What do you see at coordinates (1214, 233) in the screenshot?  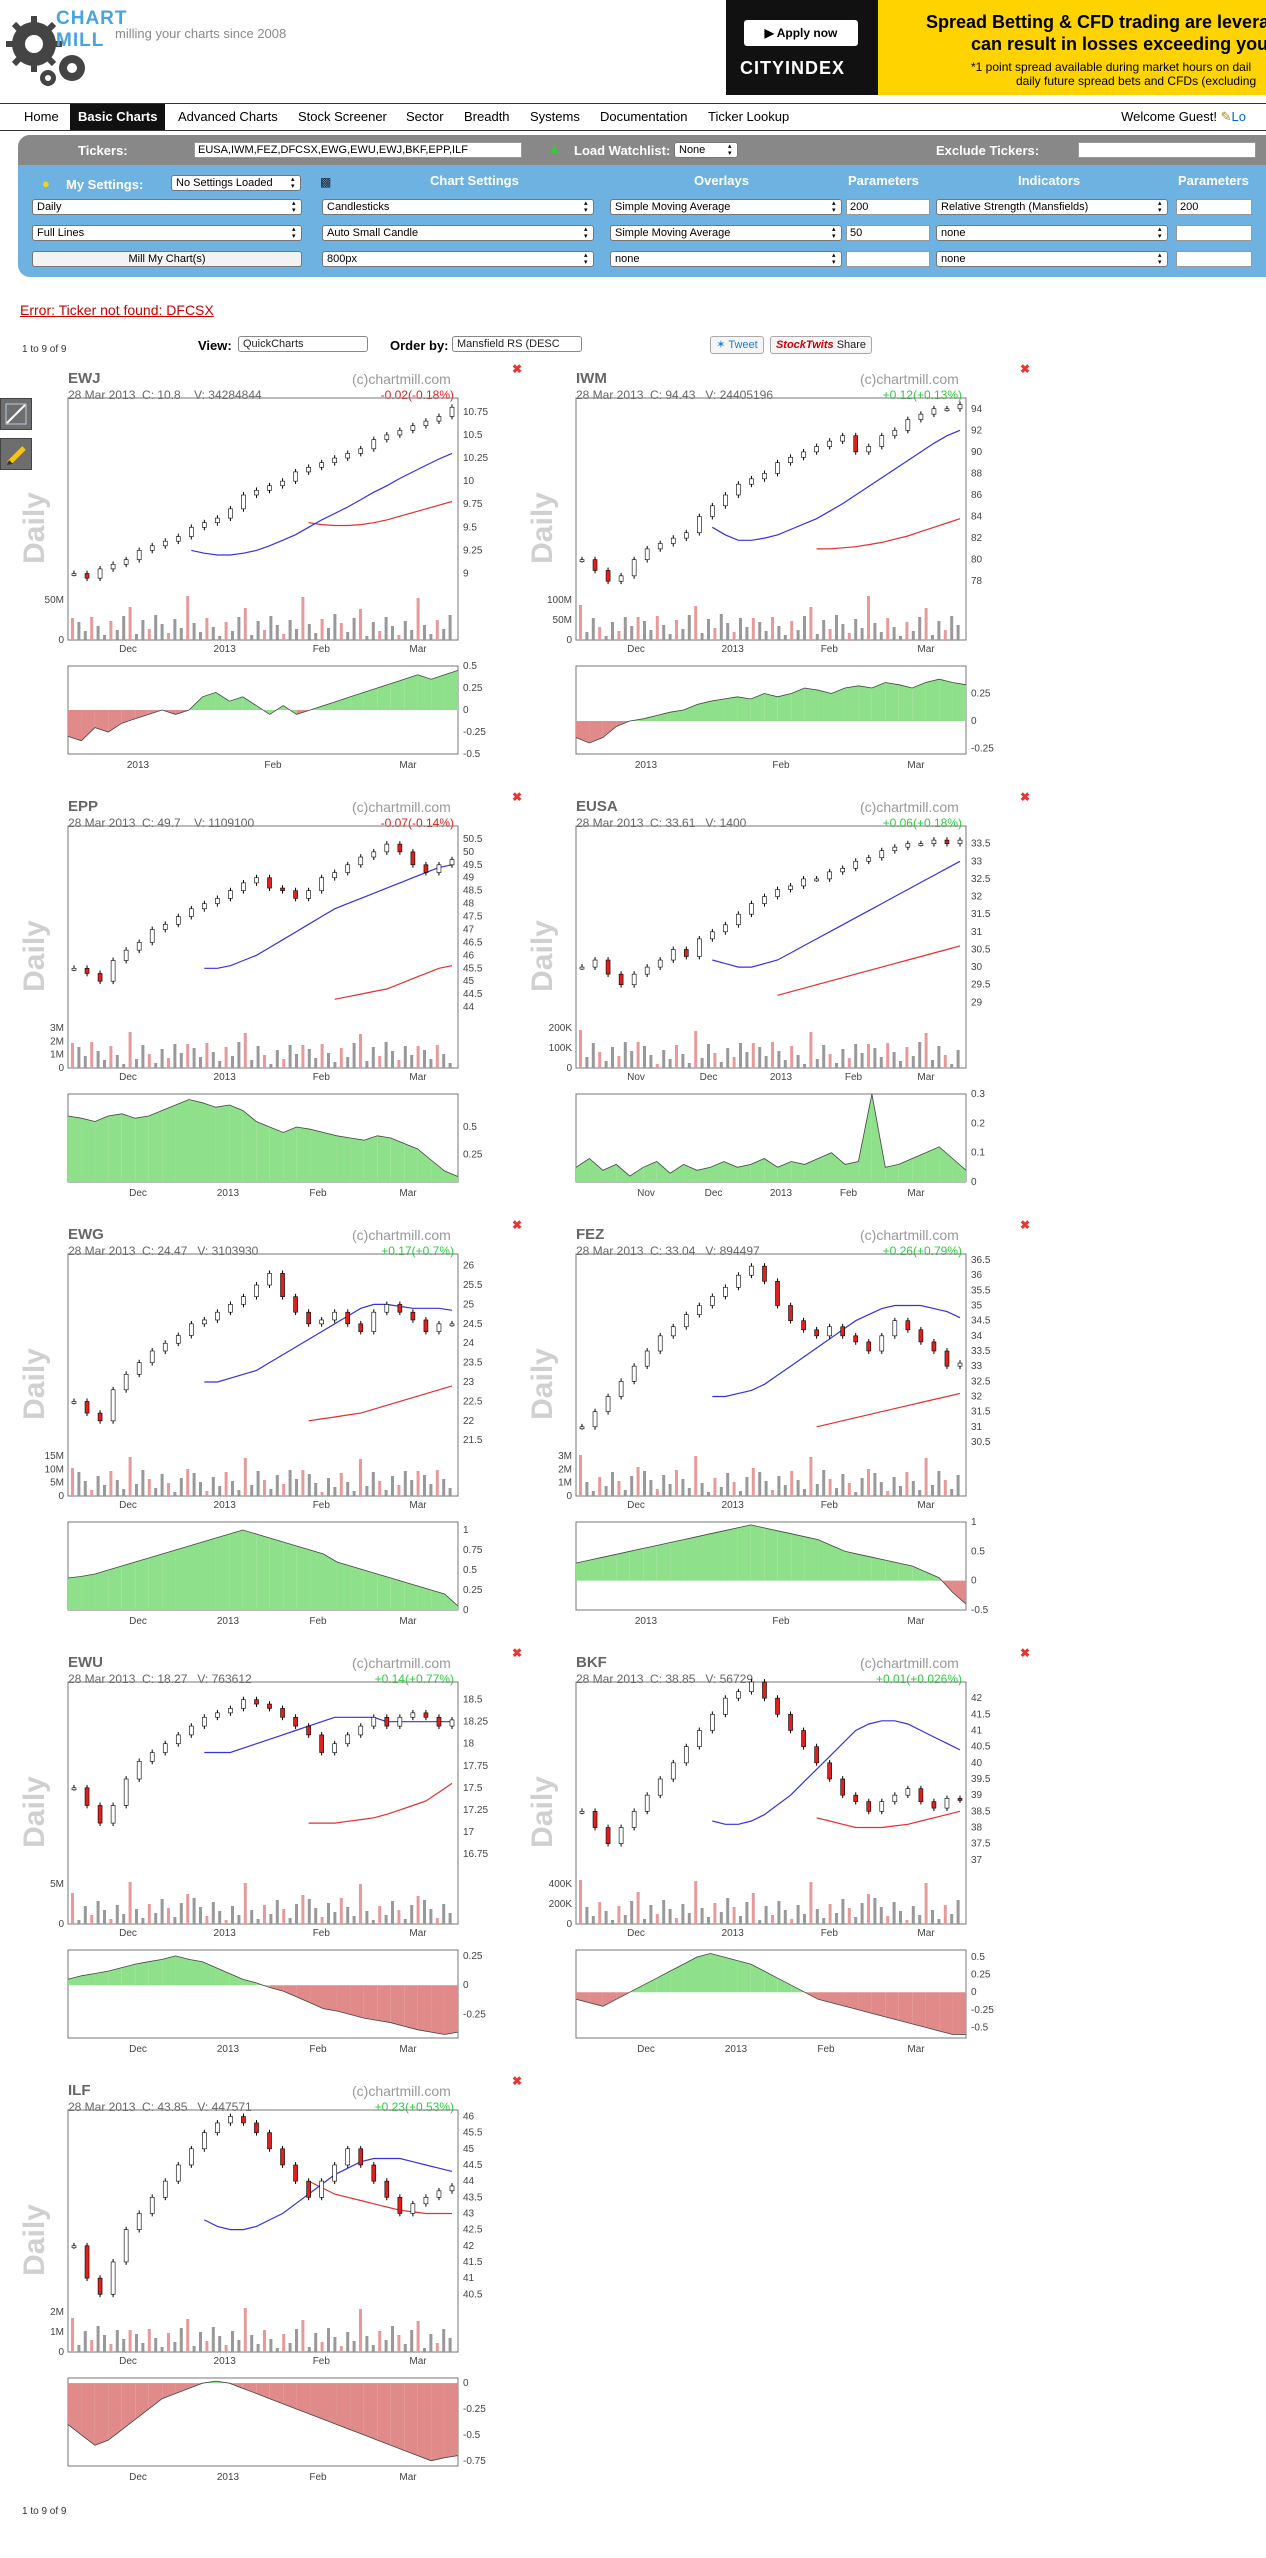 I see `indicator2-param-input` at bounding box center [1214, 233].